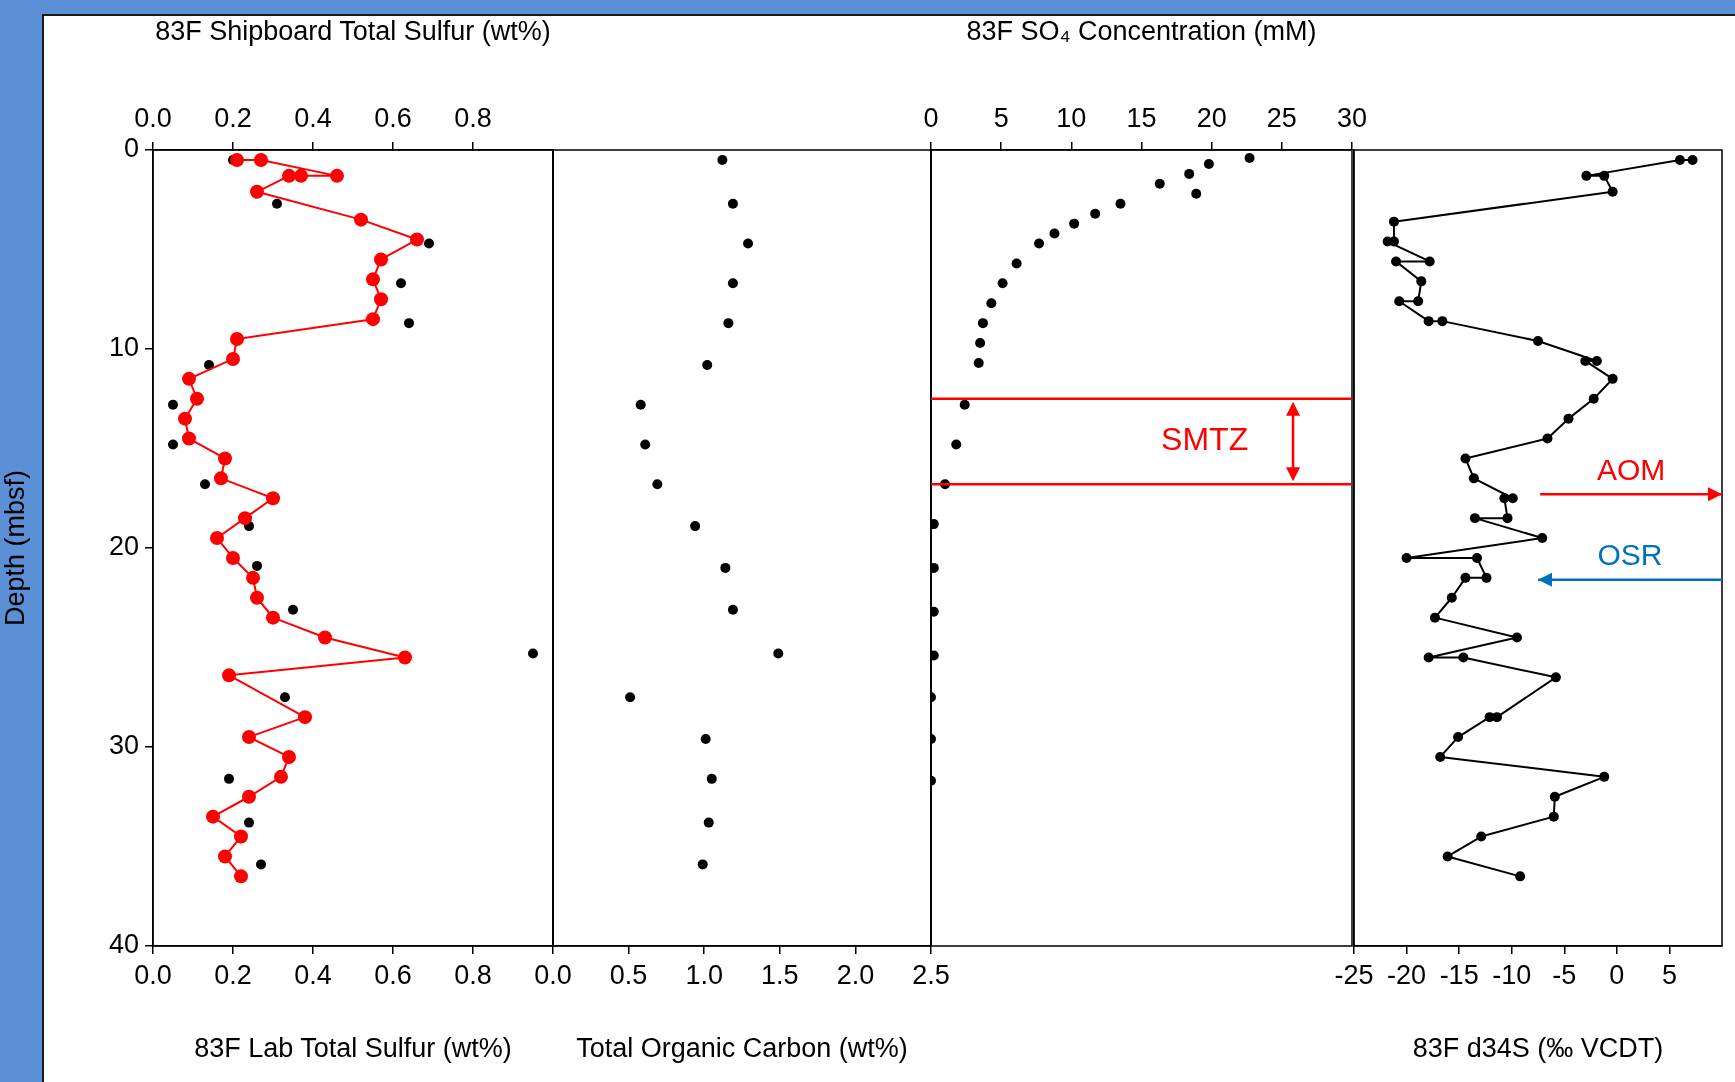  I want to click on x-tick-label: 0.4, so click(313, 974).